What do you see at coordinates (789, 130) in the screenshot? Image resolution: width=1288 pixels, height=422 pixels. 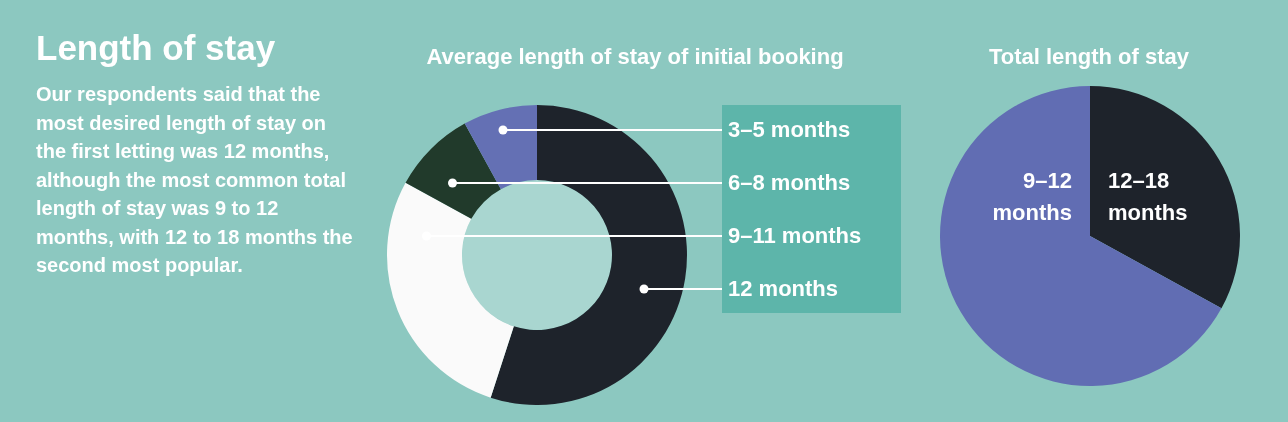 I see `slice-label: 3–5 months` at bounding box center [789, 130].